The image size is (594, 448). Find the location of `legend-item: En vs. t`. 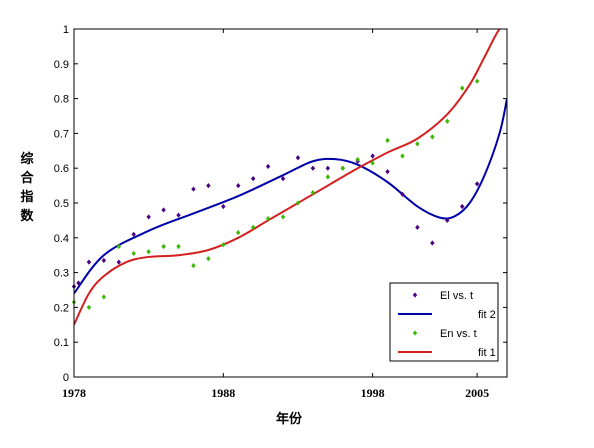

legend-item: En vs. t is located at coordinates (444, 334).